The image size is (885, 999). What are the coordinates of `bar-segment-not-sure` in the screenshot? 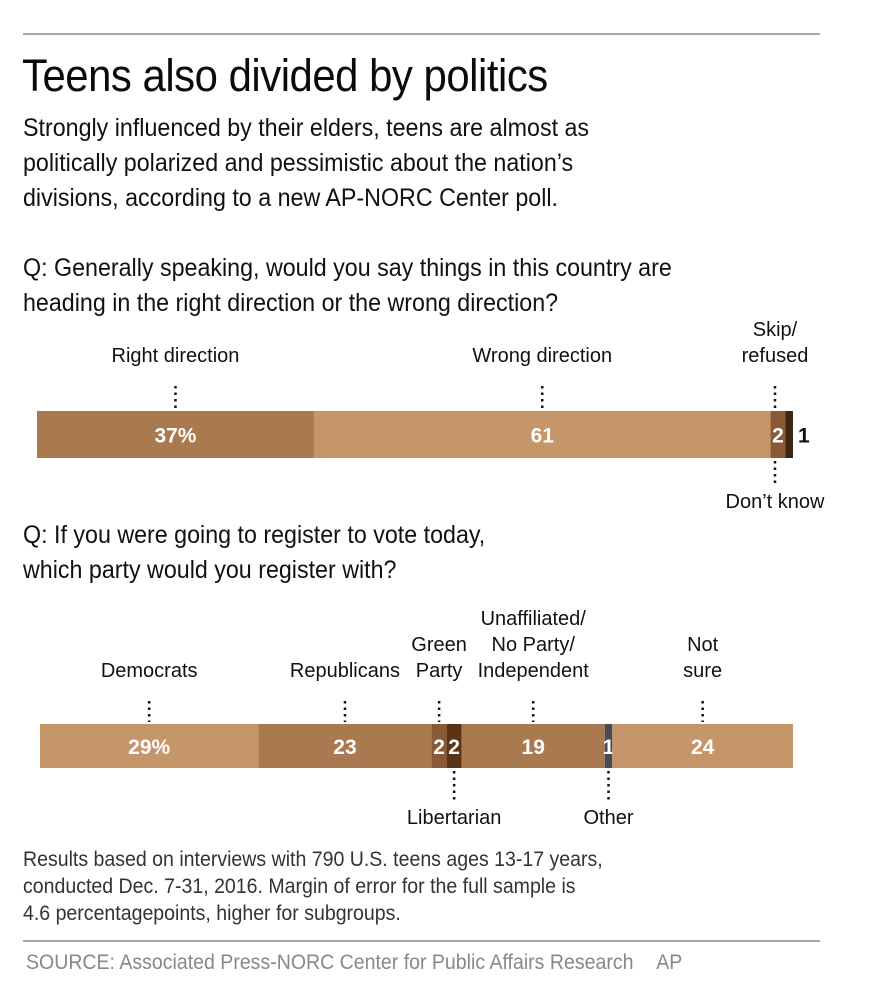 It's located at (702, 746).